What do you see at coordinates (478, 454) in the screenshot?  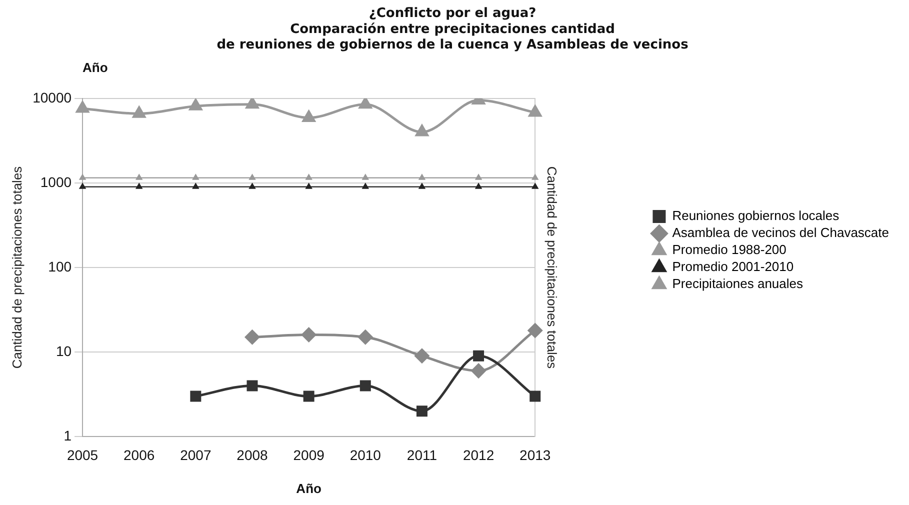 I see `x-tick-label: 2012` at bounding box center [478, 454].